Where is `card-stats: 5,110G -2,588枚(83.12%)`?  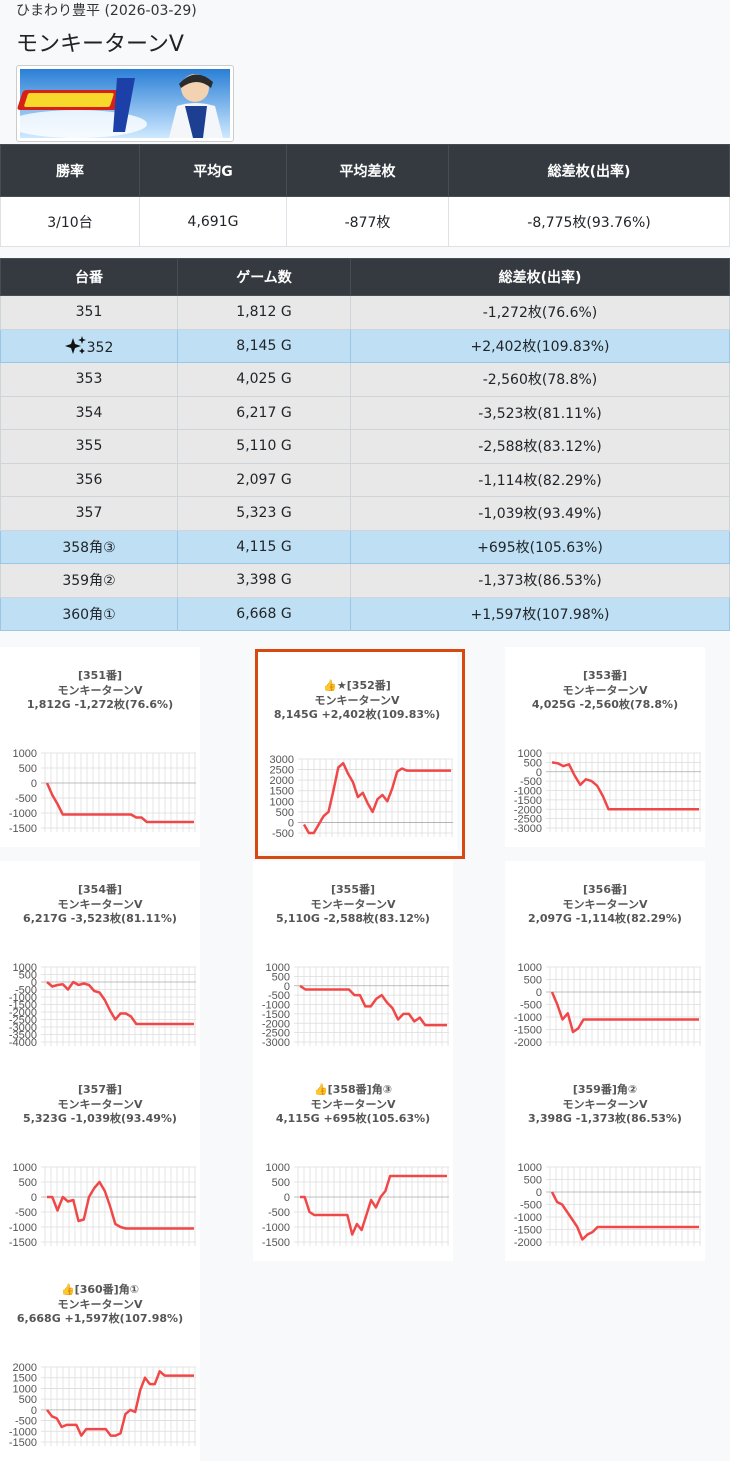 card-stats: 5,110G -2,588枚(83.12%) is located at coordinates (353, 918).